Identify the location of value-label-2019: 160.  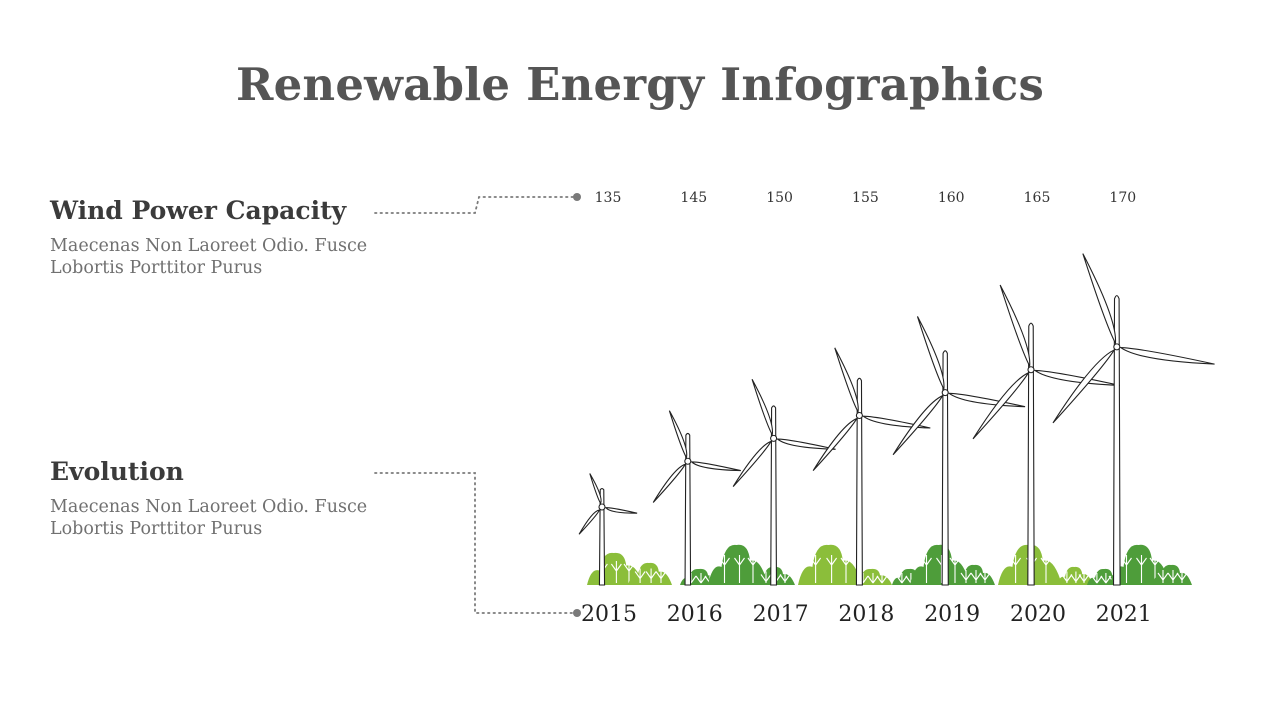
(951, 198).